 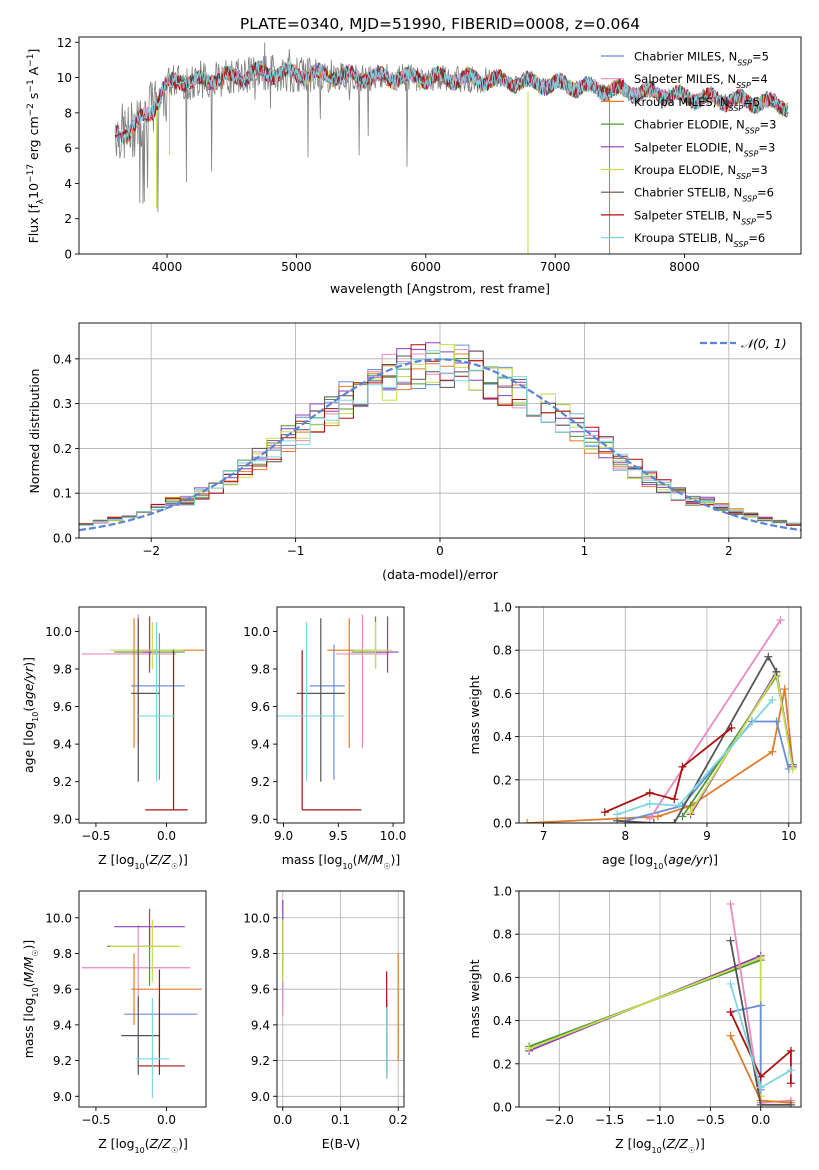 I want to click on x-tick-label: 7000, so click(x=555, y=267).